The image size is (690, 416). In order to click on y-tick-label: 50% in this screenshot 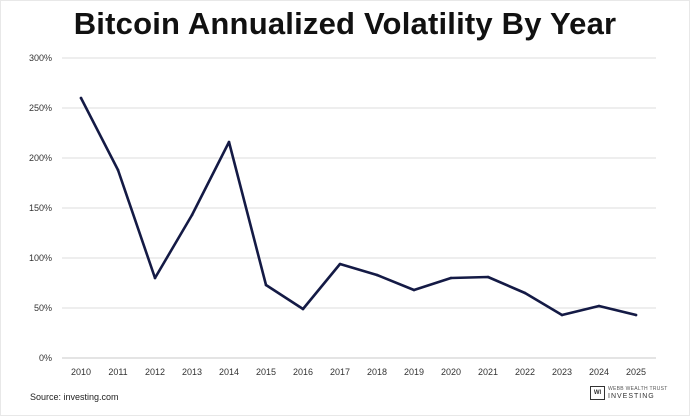, I will do `click(43, 308)`.